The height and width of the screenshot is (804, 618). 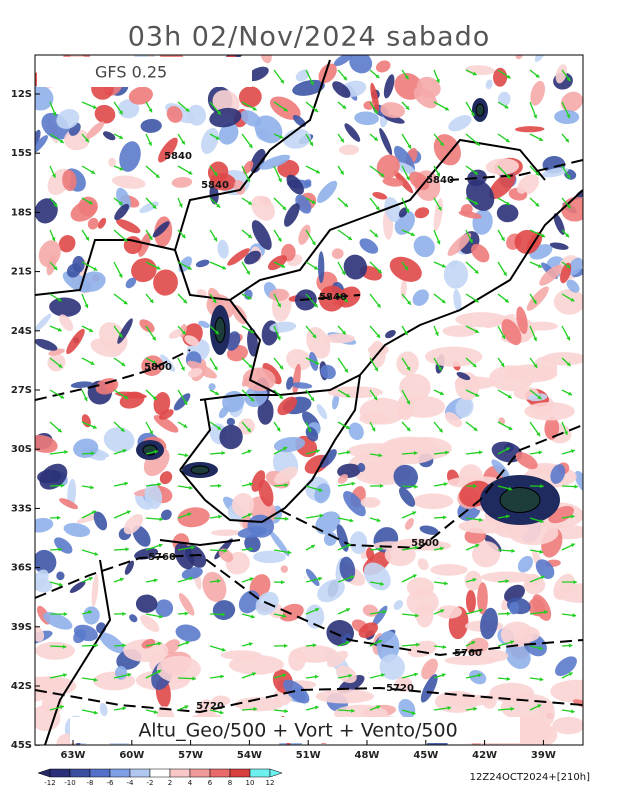 I want to click on colorbar-label: 2, so click(x=170, y=783).